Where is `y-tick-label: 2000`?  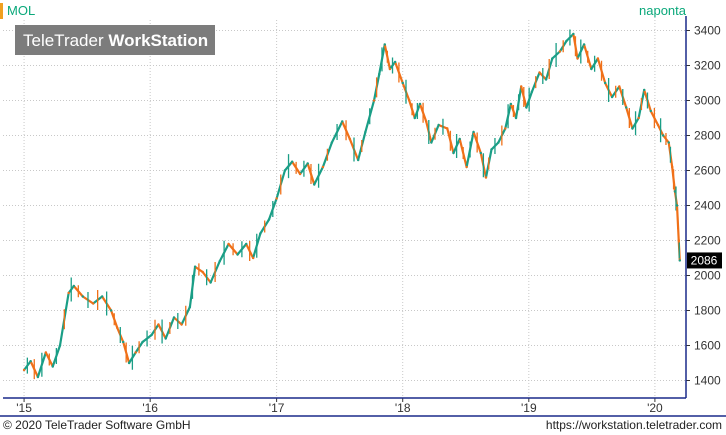
y-tick-label: 2000 is located at coordinates (707, 276).